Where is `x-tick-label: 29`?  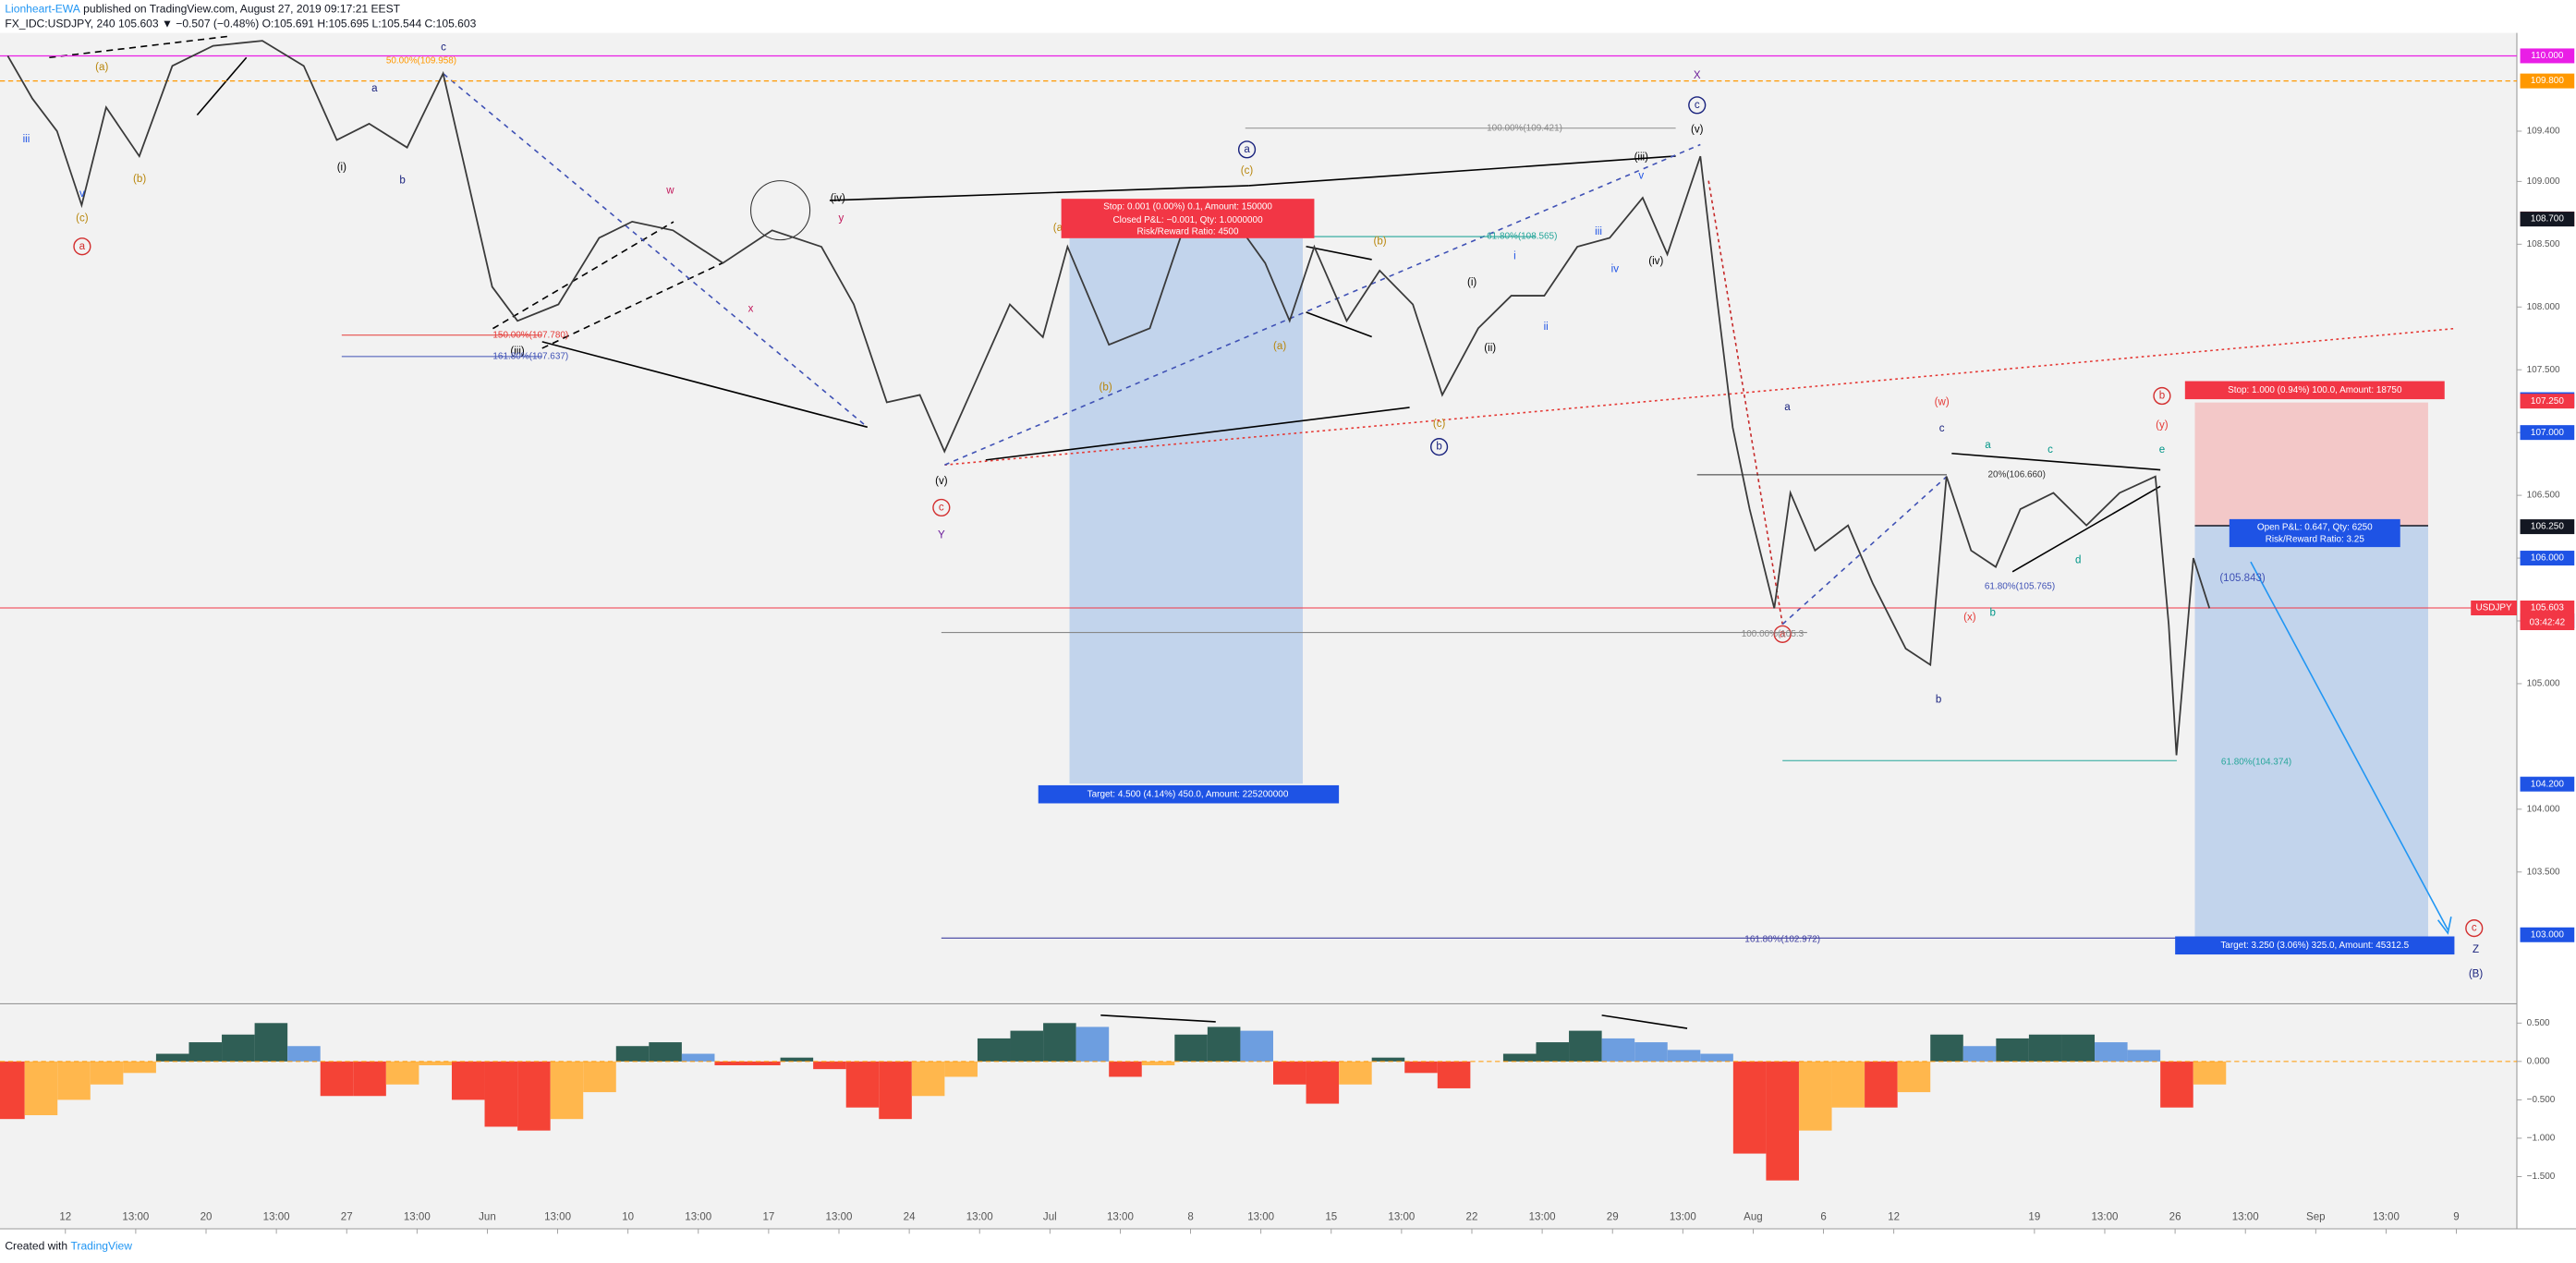 x-tick-label: 29 is located at coordinates (1613, 1217).